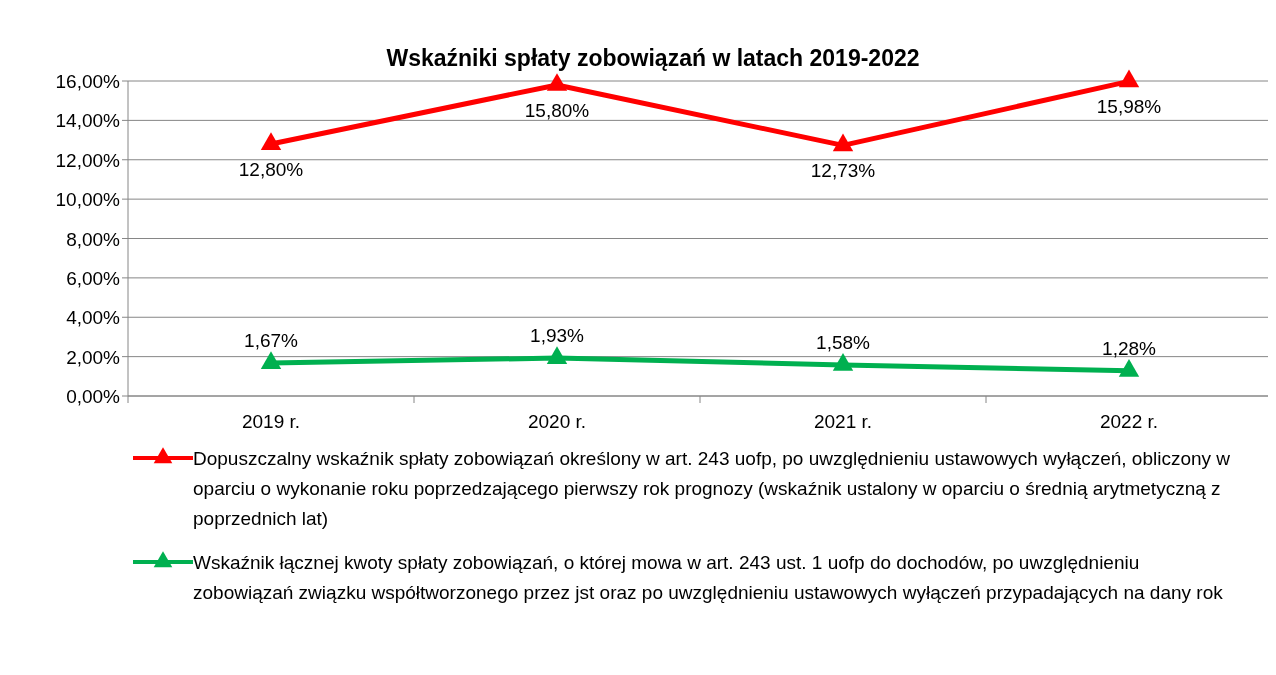 The image size is (1276, 675). Describe the element at coordinates (1129, 348) in the screenshot. I see `data-label: 1,28%` at that location.